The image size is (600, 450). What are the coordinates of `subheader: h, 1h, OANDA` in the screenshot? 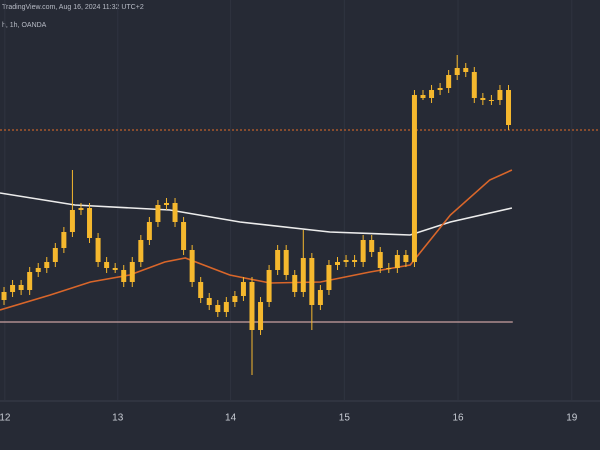 It's located at (24, 25).